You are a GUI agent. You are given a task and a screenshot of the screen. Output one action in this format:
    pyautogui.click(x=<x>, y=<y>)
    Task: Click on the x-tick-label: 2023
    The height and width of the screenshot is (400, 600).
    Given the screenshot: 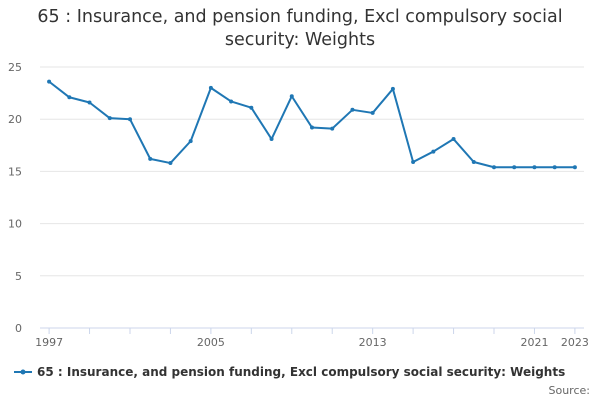 What is the action you would take?
    pyautogui.click(x=575, y=342)
    